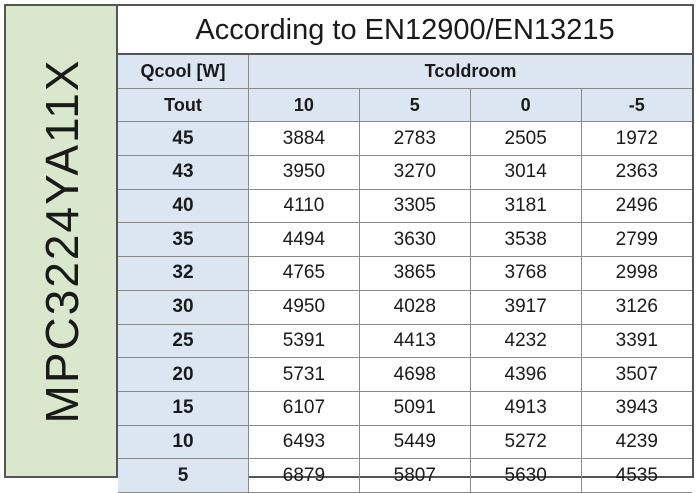 Image resolution: width=700 pixels, height=493 pixels. I want to click on table-row: 25 5391 4413 4232 3391, so click(405, 341).